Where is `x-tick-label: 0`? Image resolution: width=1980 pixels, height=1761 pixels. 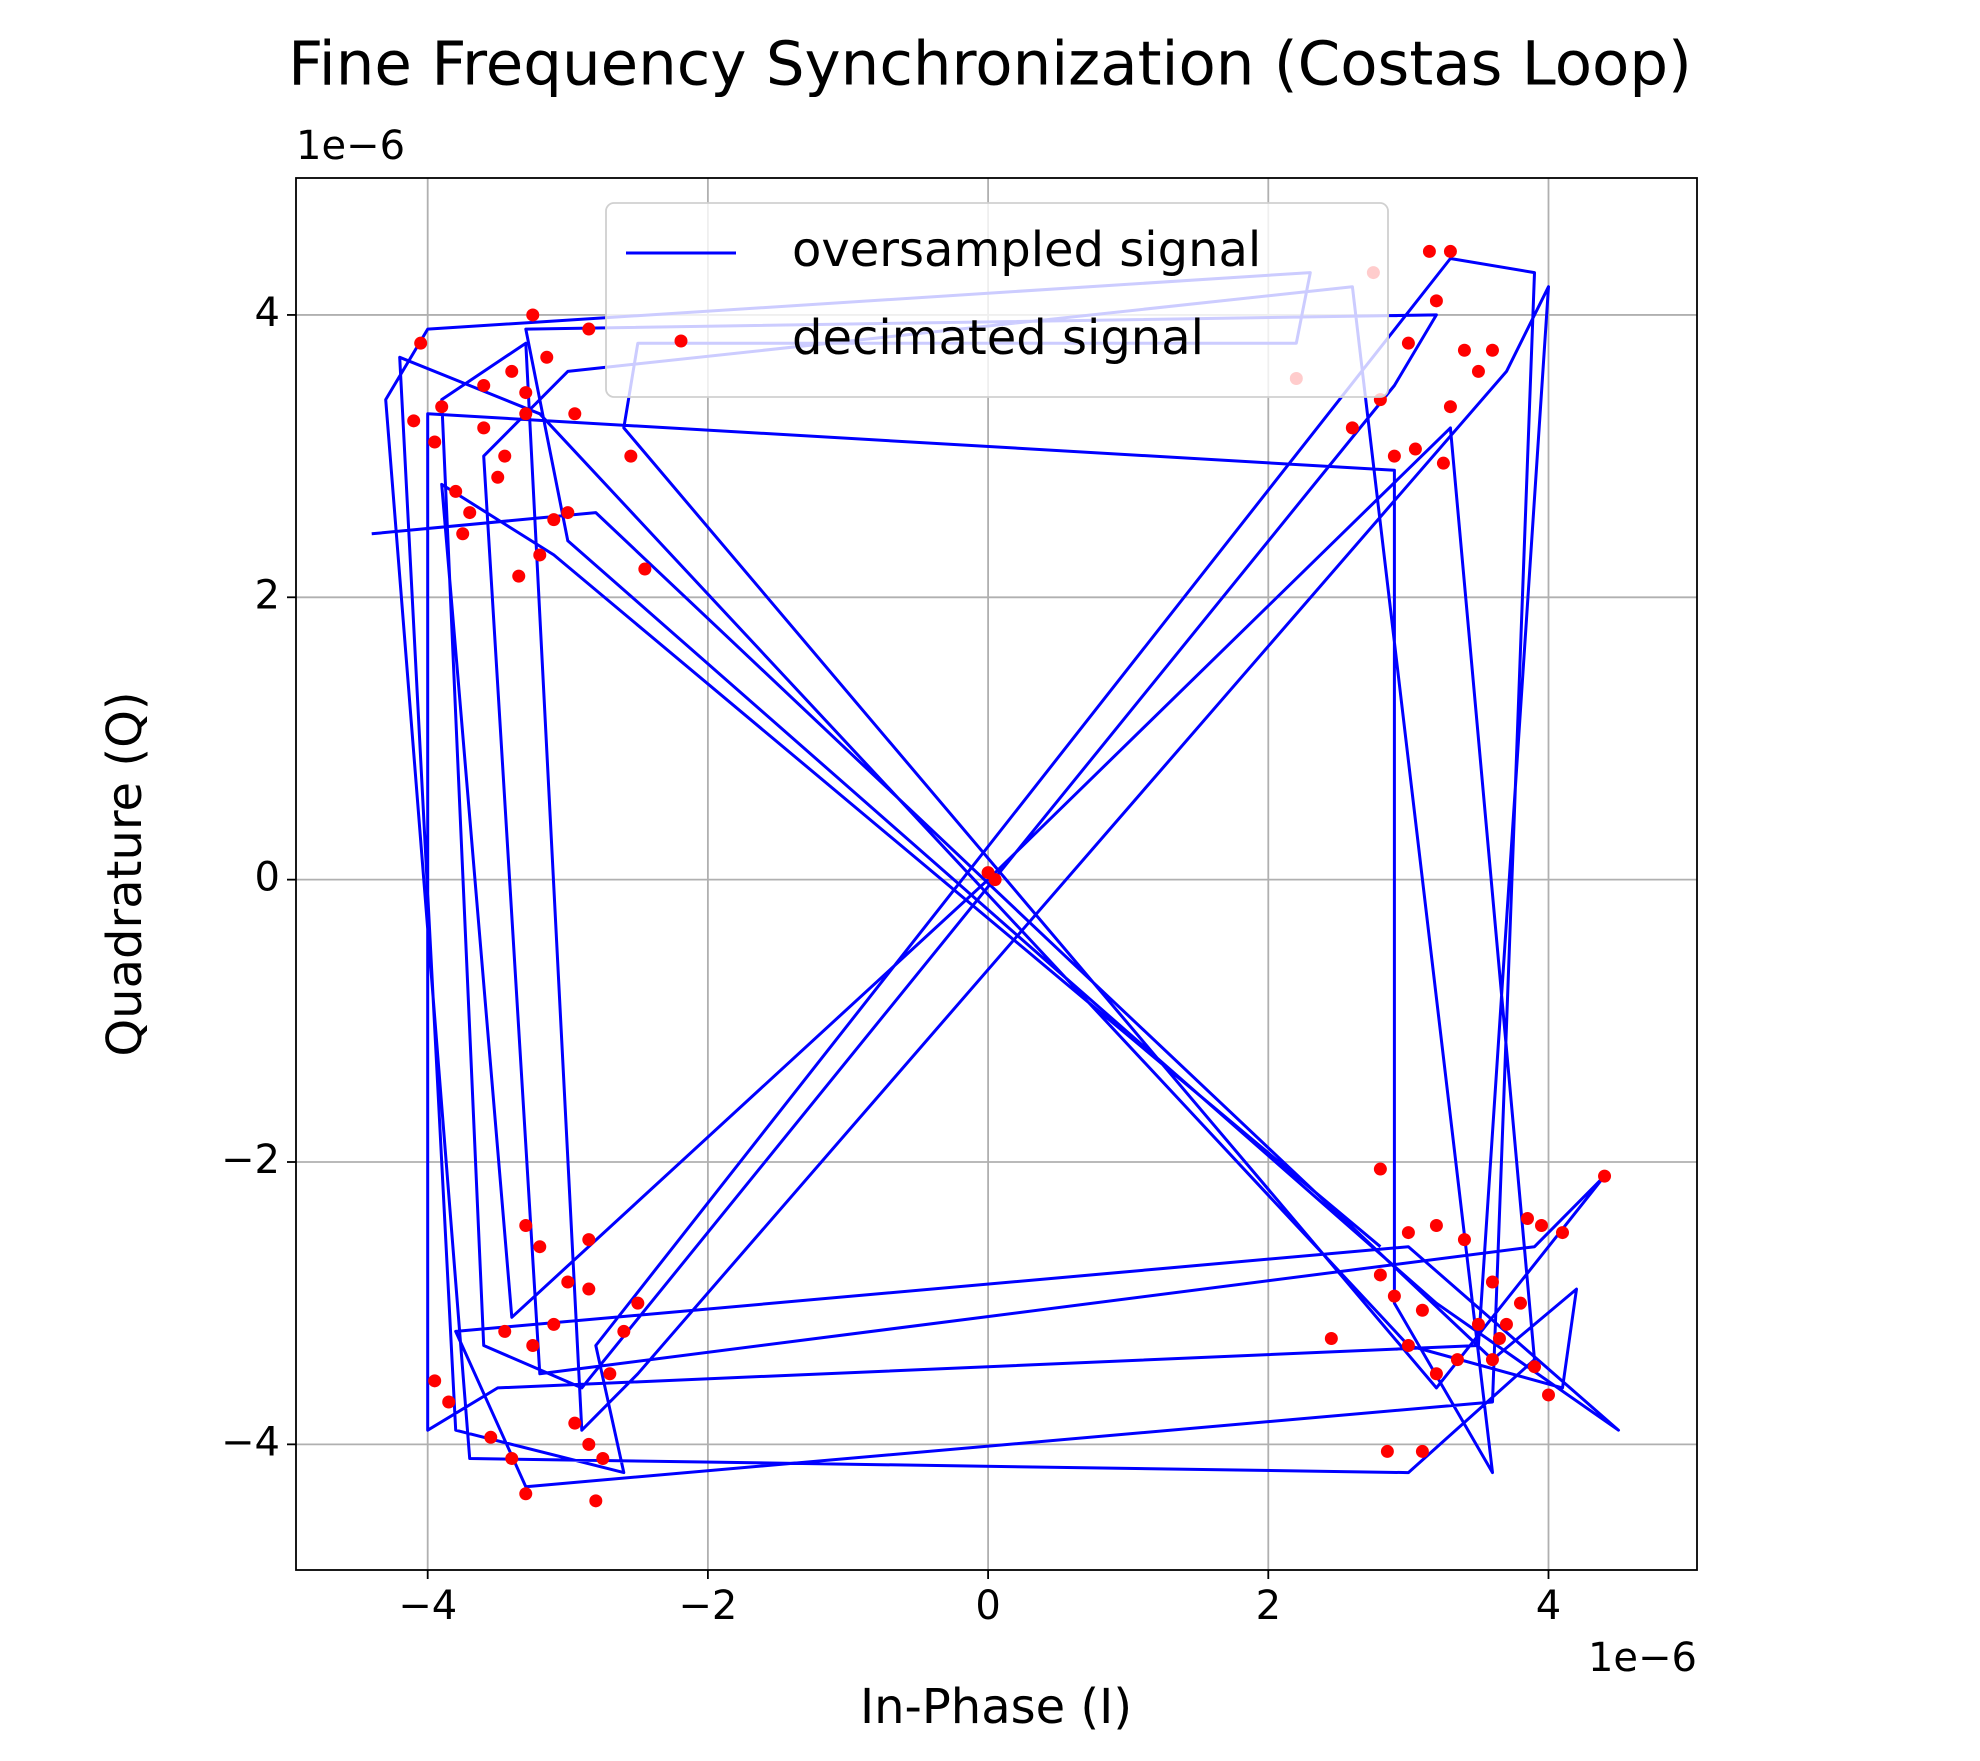 x-tick-label: 0 is located at coordinates (987, 1606).